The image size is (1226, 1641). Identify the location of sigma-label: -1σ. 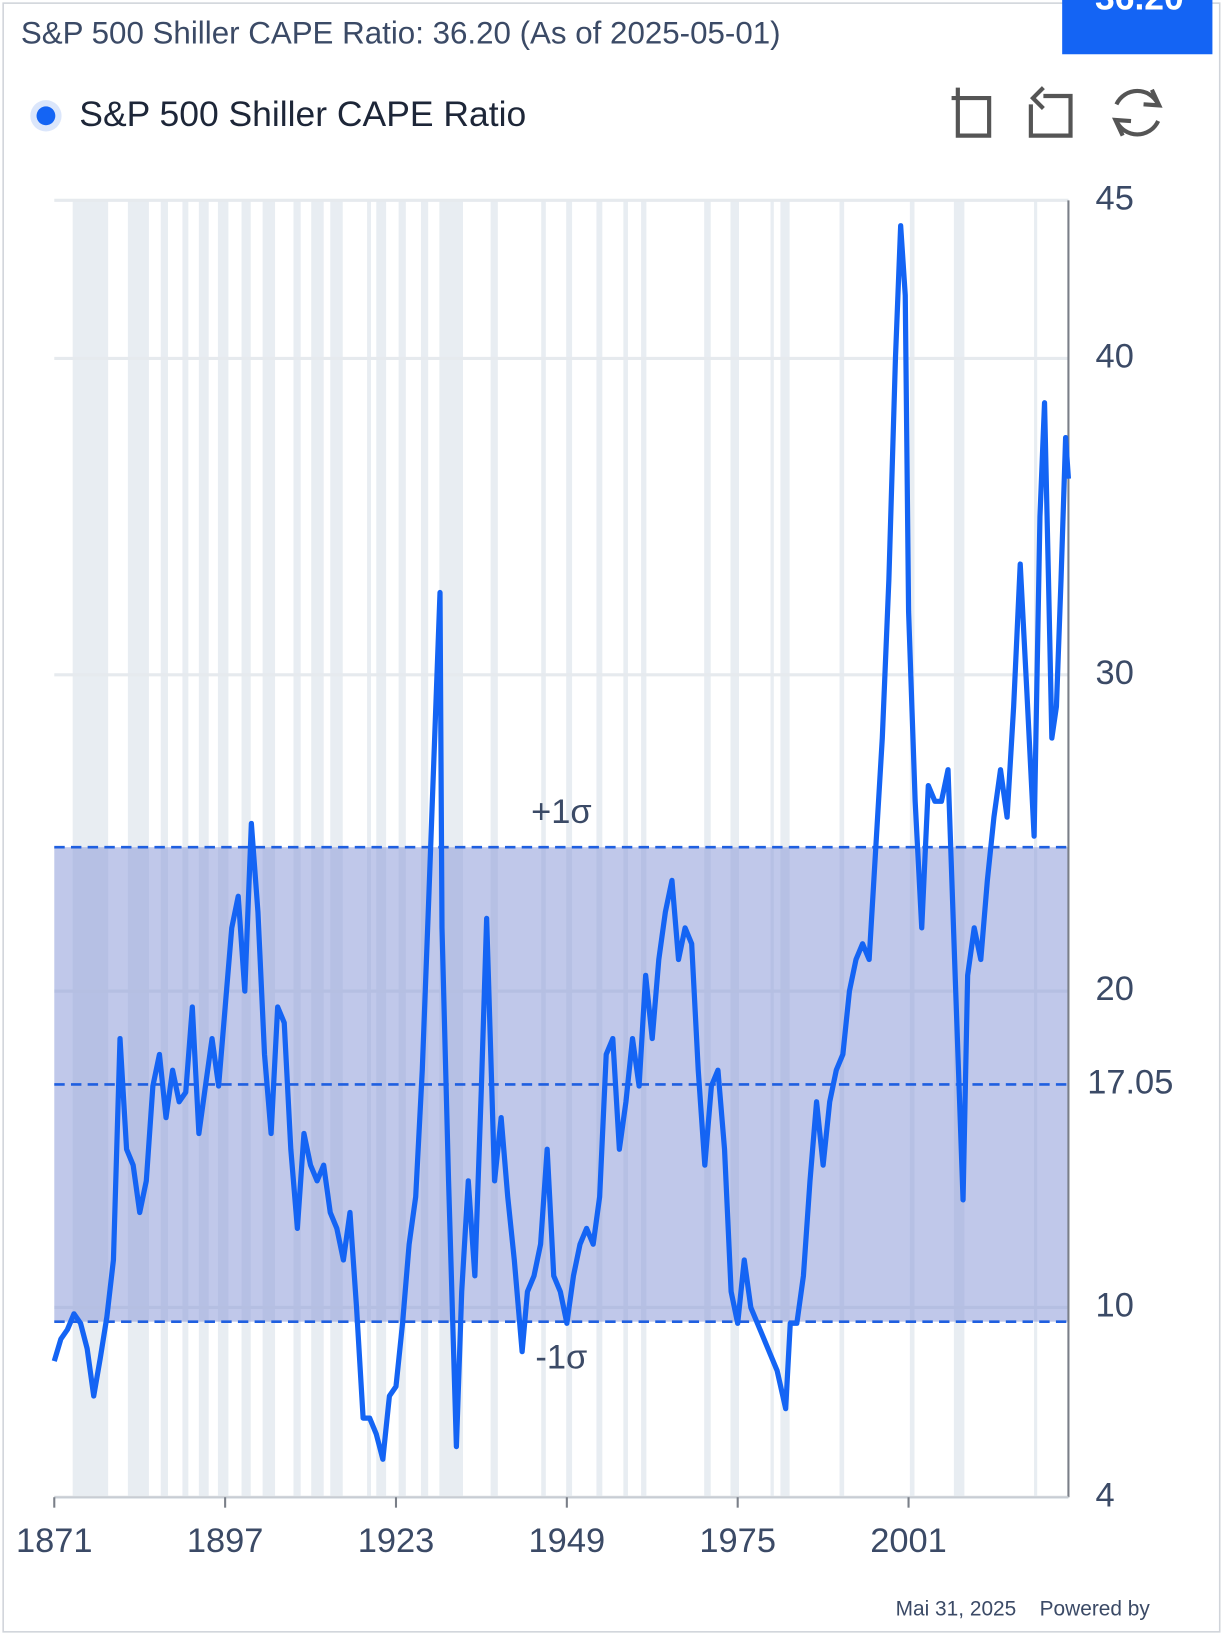
(561, 1357).